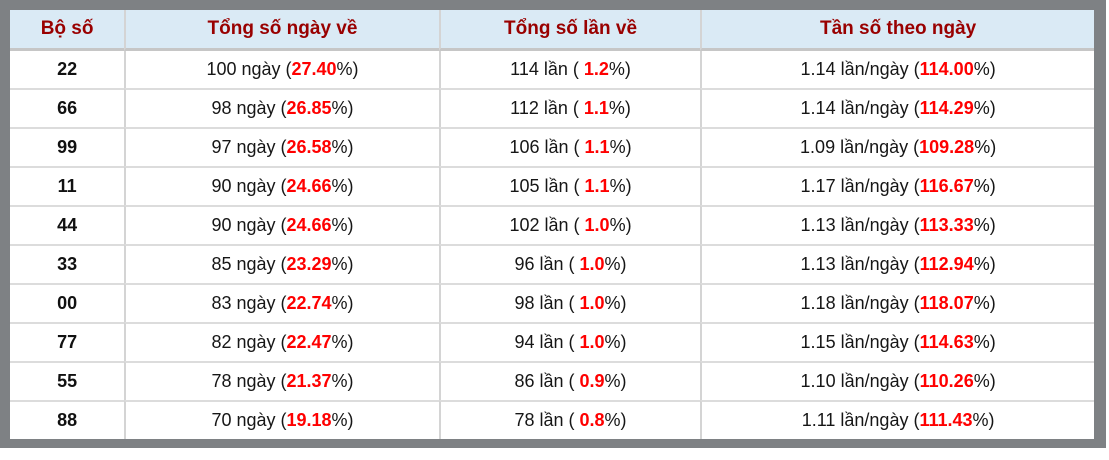 This screenshot has width=1109, height=460. I want to click on times-cell: 98 lần ( 1.0%), so click(569, 302).